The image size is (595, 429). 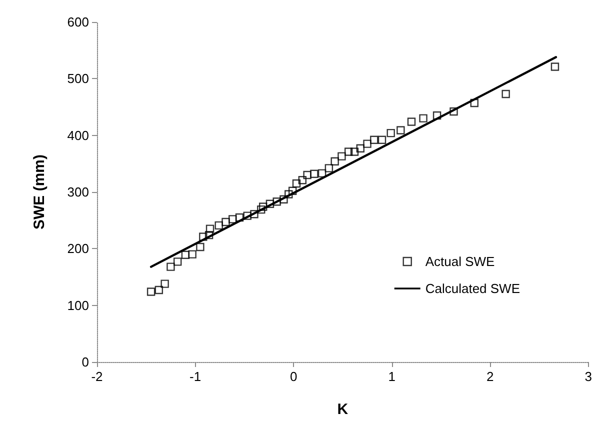 I want to click on x-axis-title: K, so click(x=342, y=409).